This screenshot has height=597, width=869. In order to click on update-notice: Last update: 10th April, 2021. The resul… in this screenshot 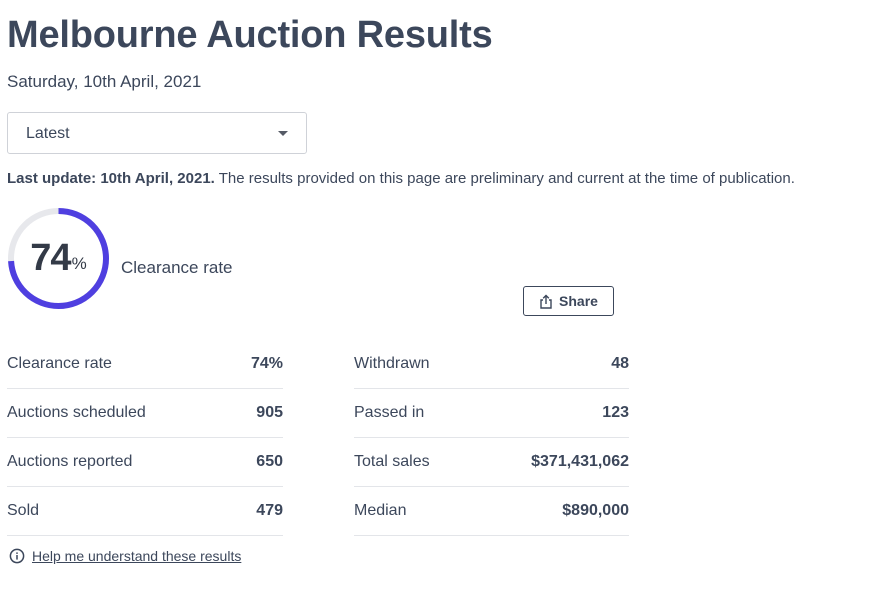, I will do `click(401, 178)`.